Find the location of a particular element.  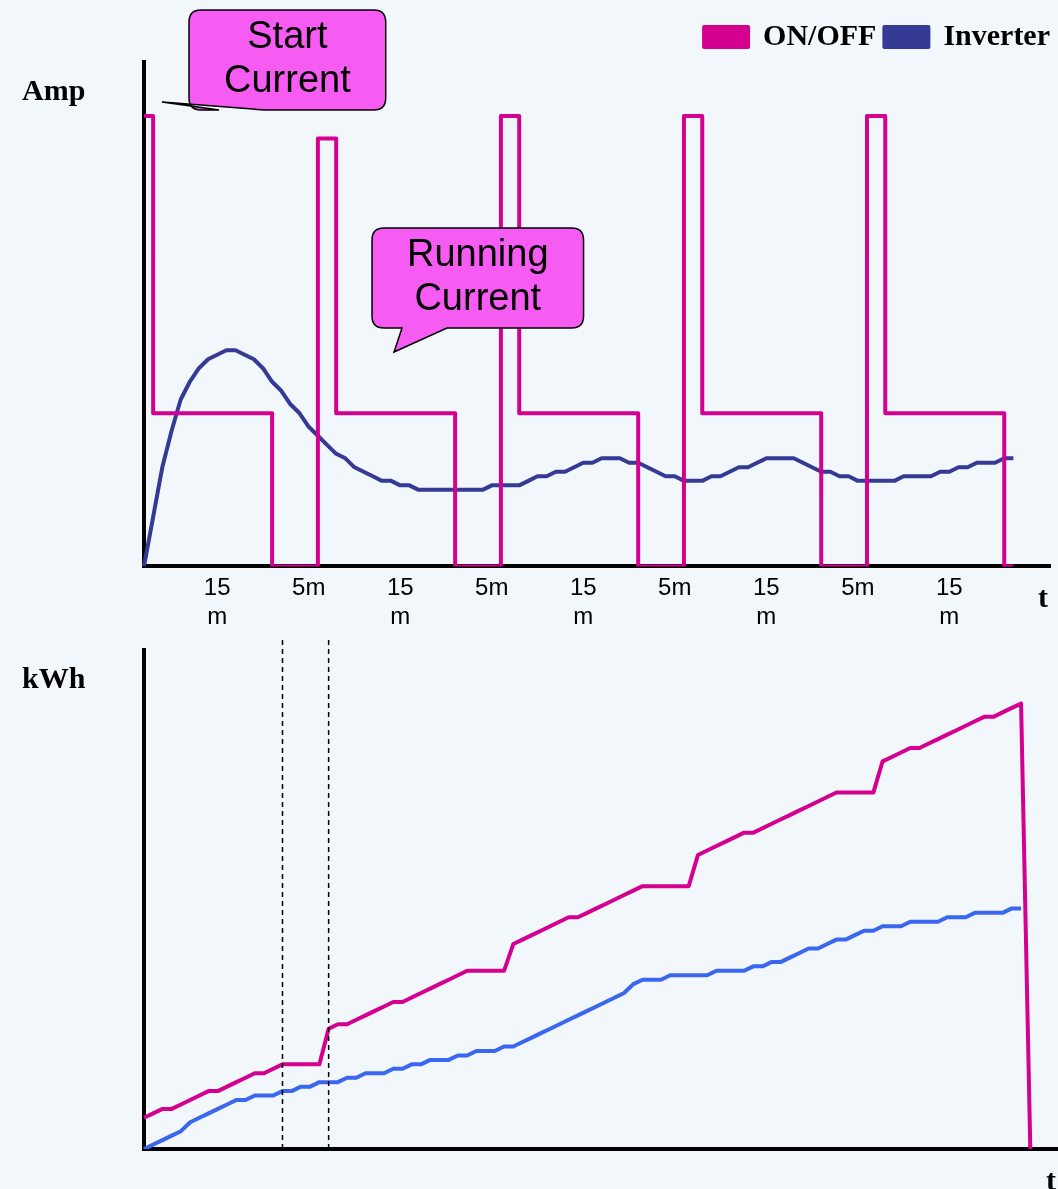

text: Start Current is located at coordinates (288, 57).